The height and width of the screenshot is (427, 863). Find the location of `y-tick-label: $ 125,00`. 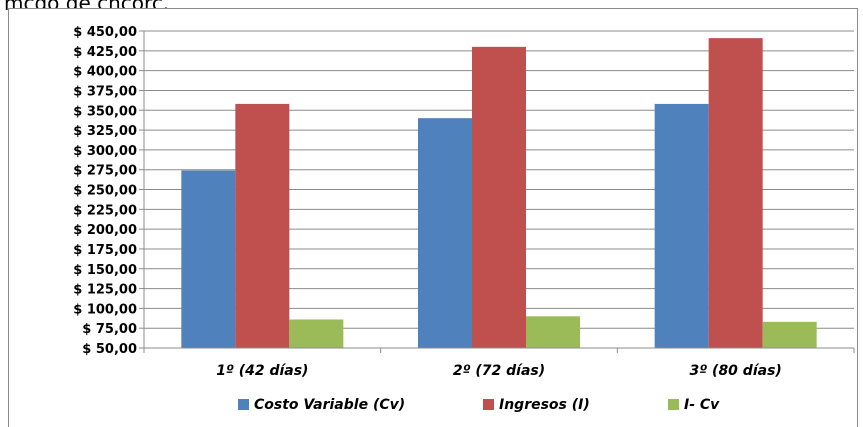

y-tick-label: $ 125,00 is located at coordinates (105, 290).